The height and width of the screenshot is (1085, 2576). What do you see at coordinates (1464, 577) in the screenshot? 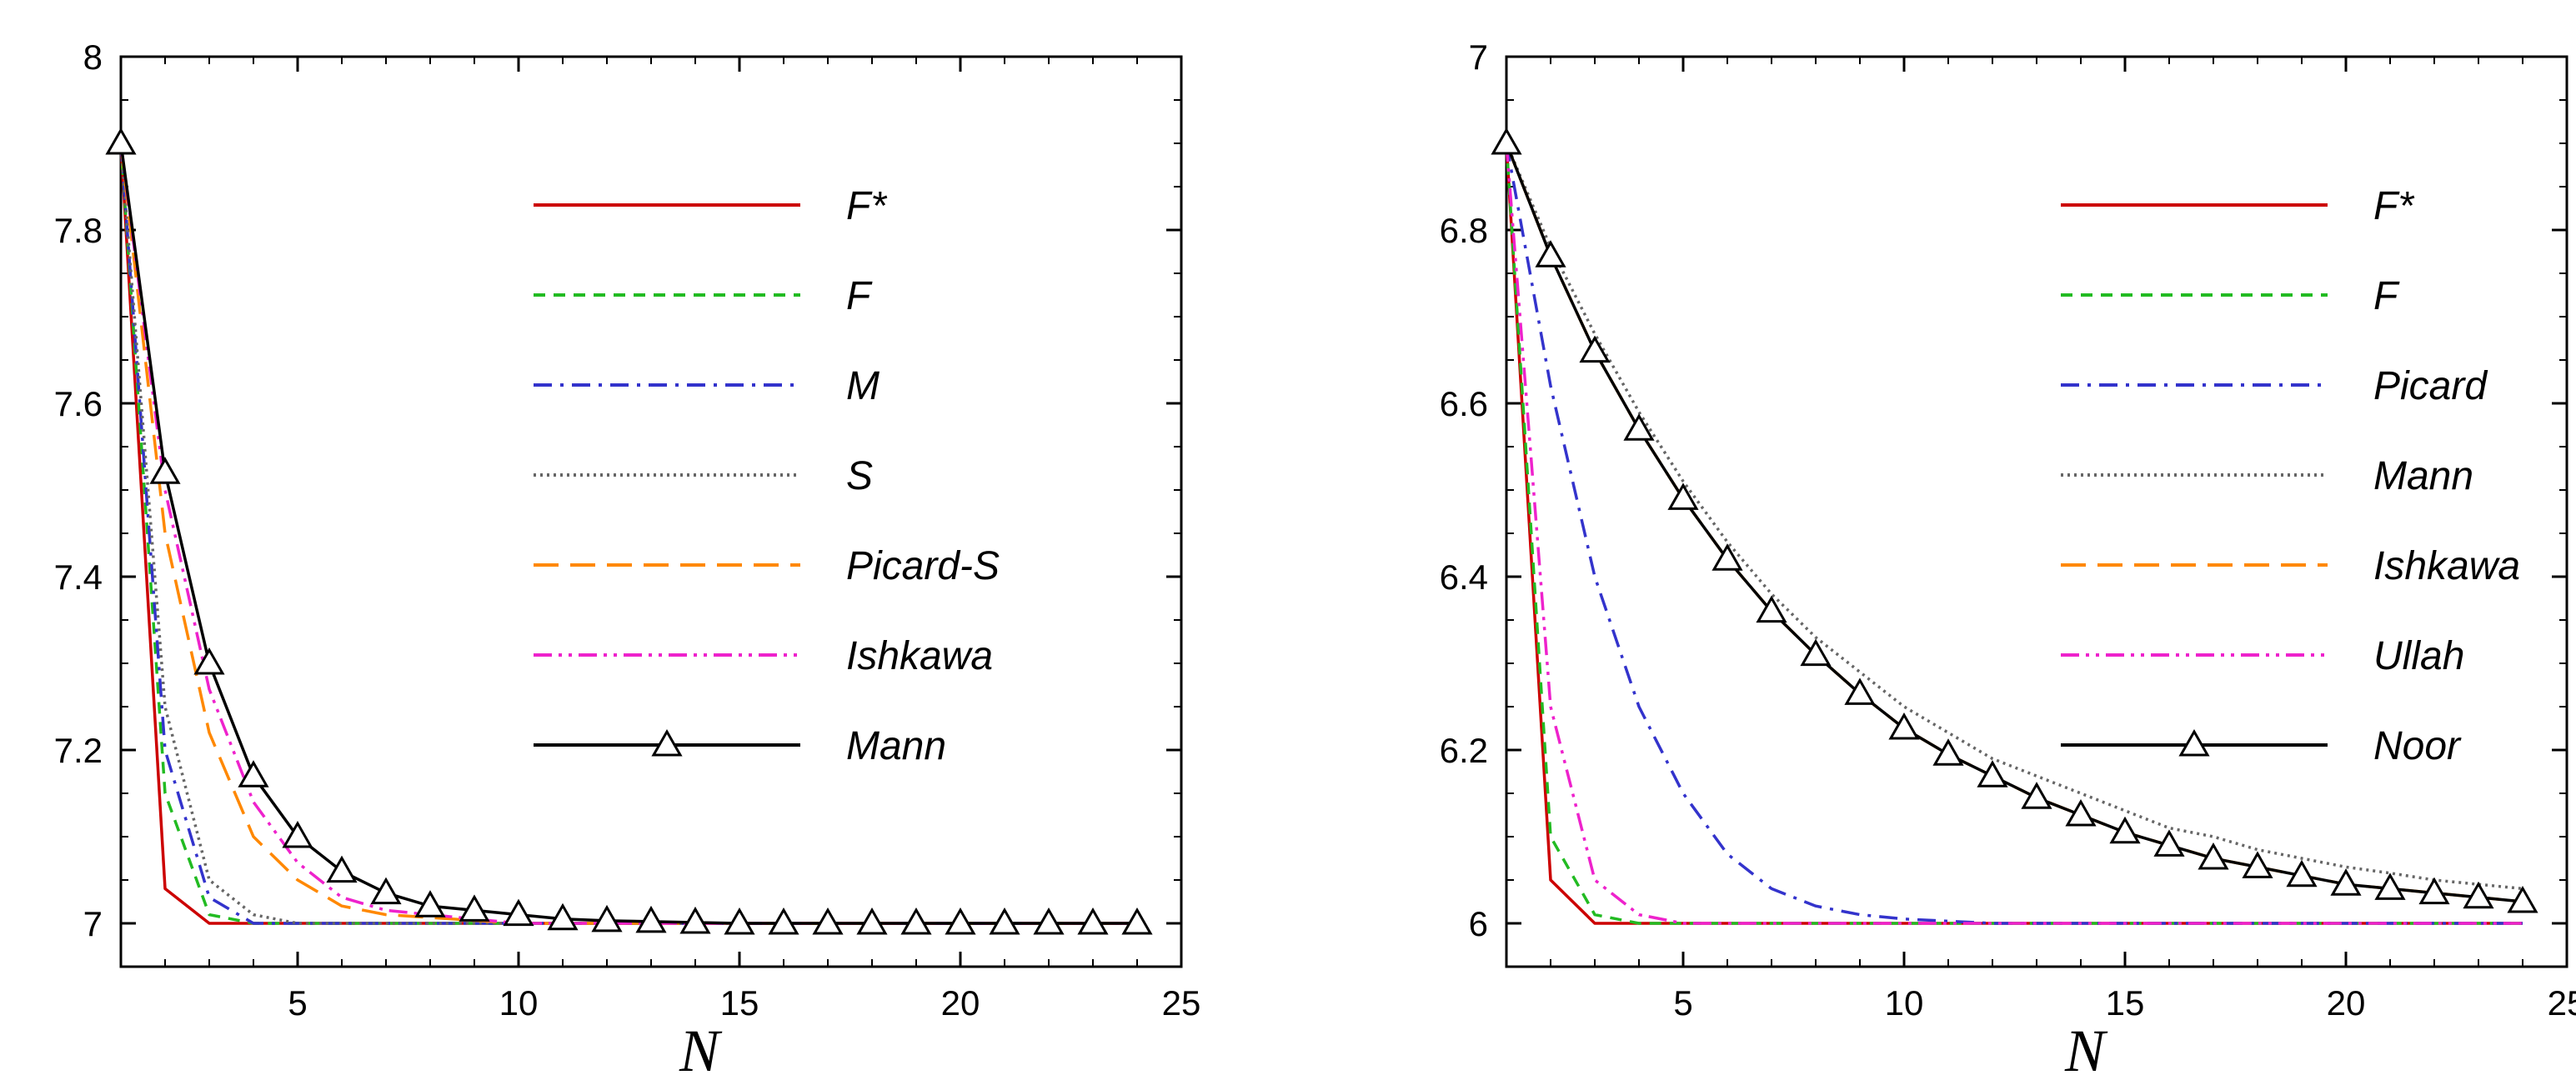
I see `y-tick-label: 6.4` at bounding box center [1464, 577].